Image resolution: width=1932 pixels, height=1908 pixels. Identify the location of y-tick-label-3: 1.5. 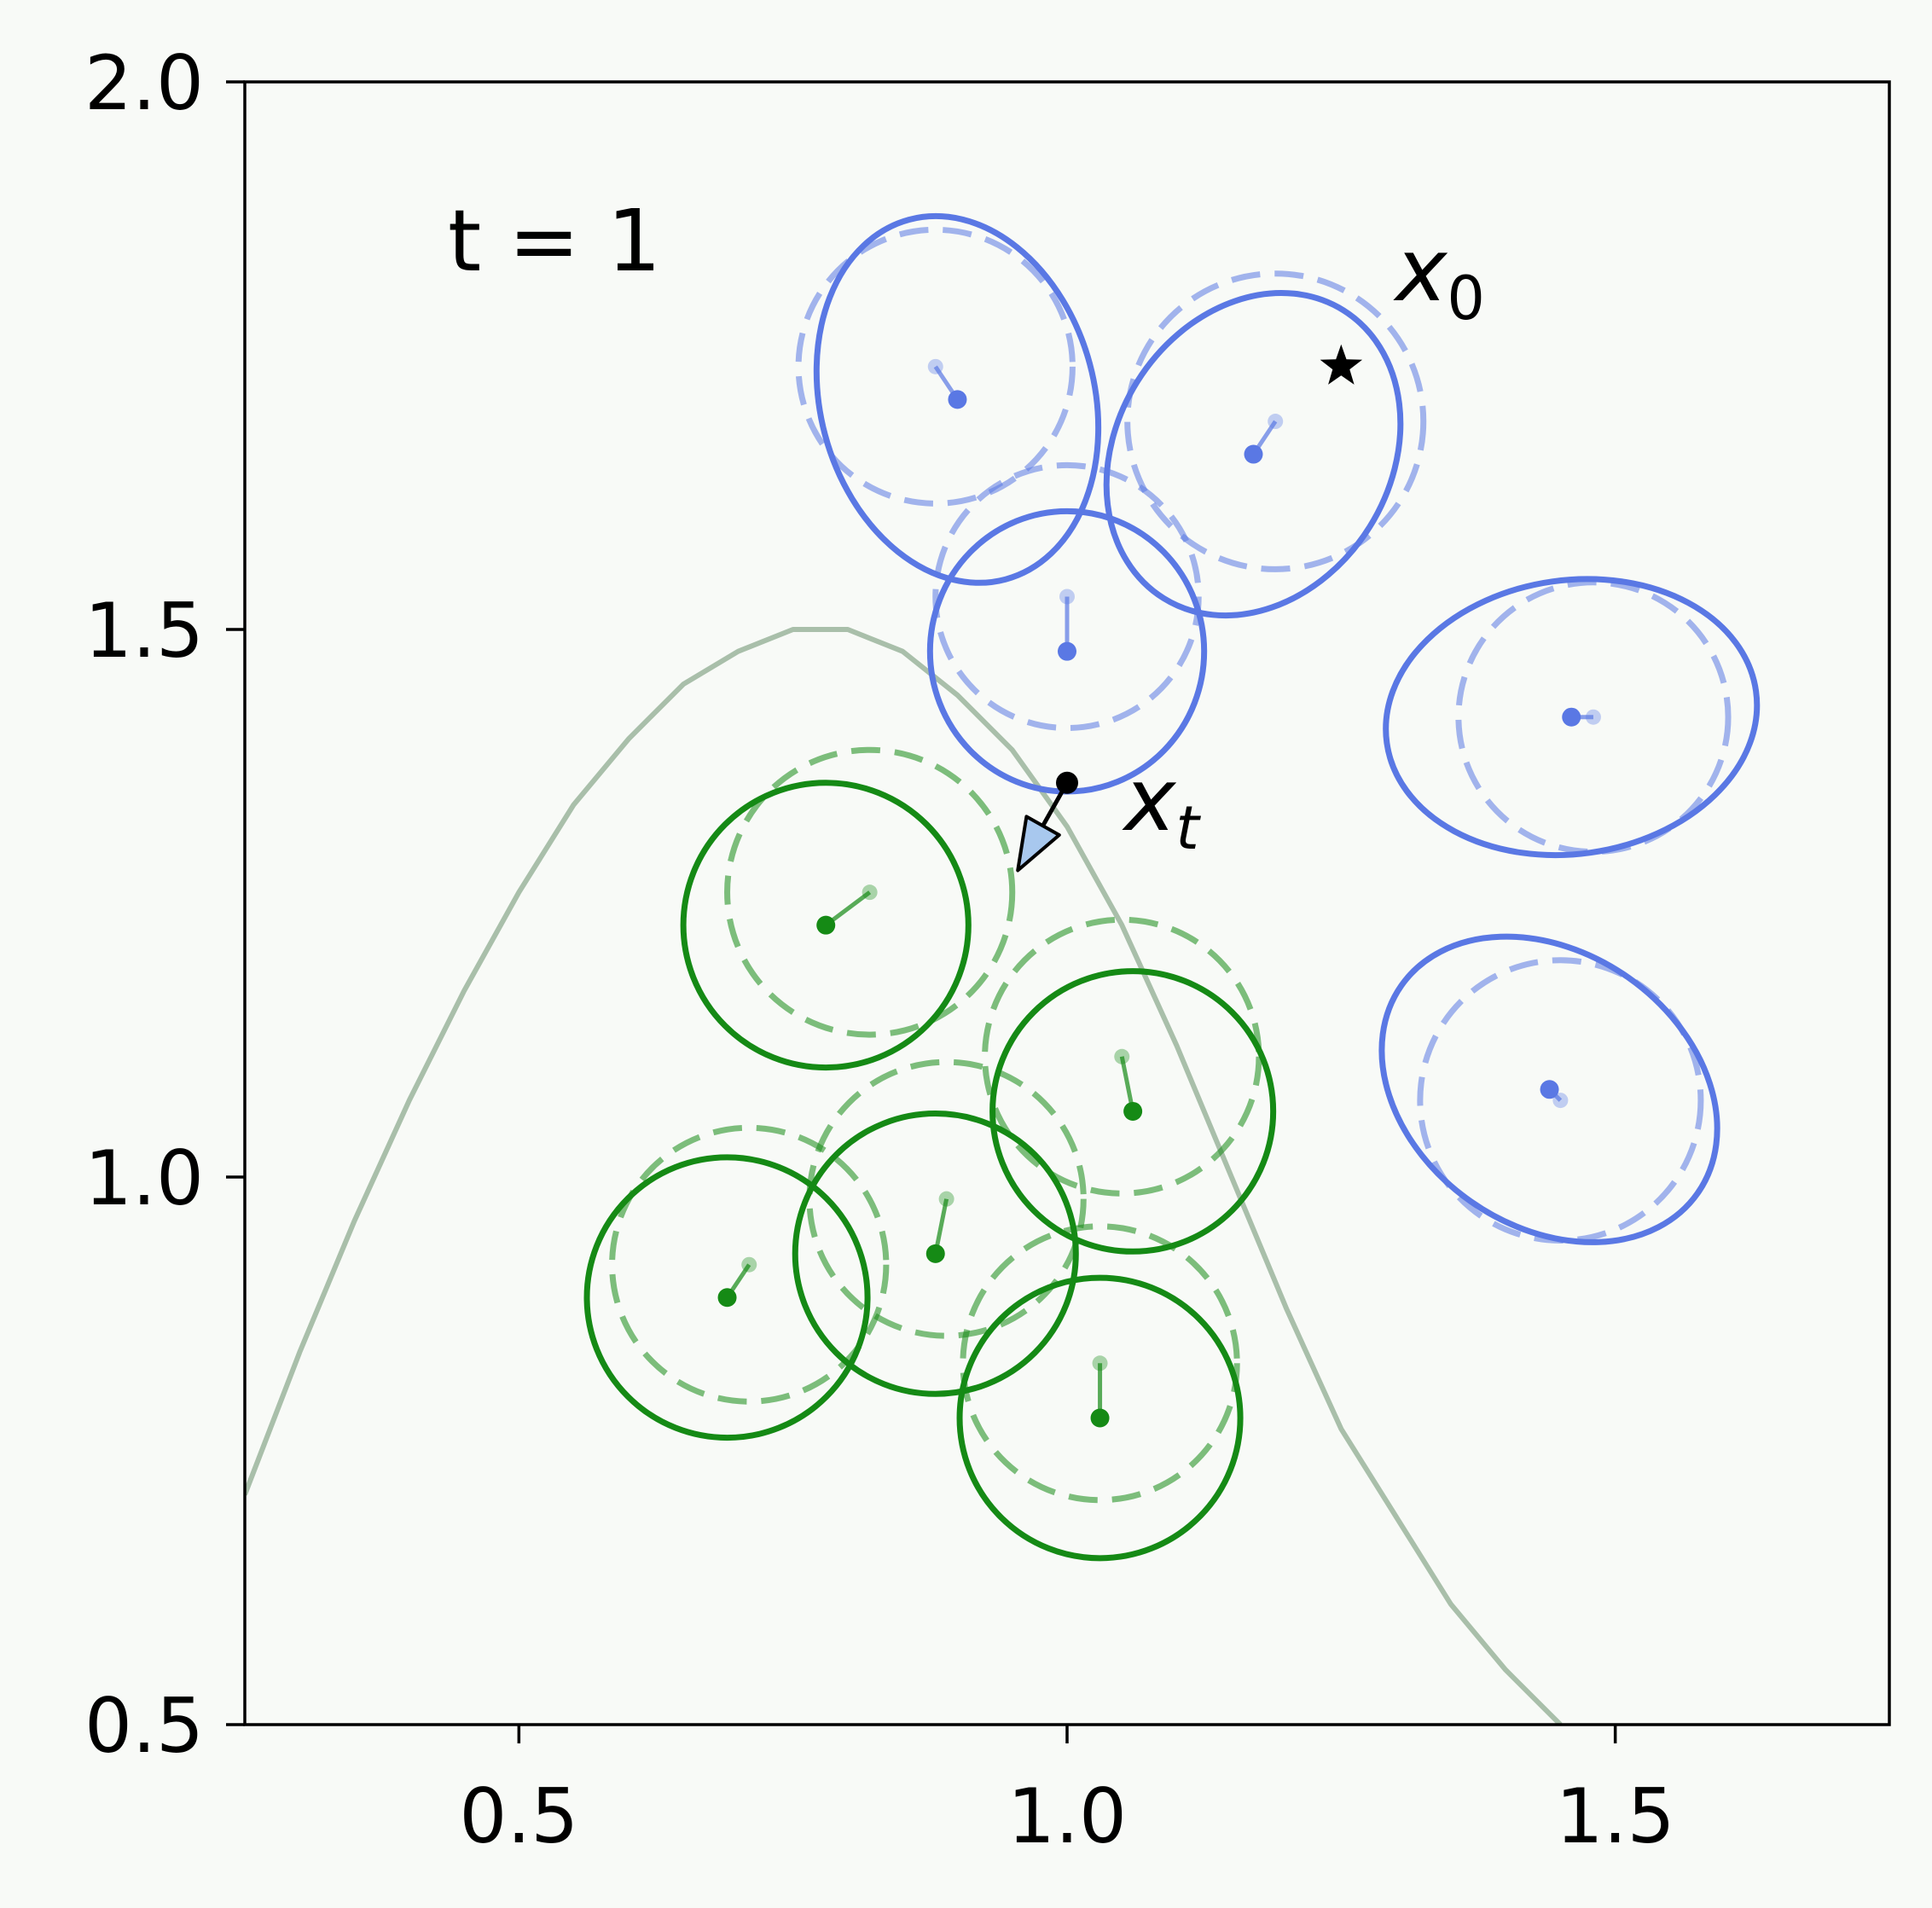
(144, 631).